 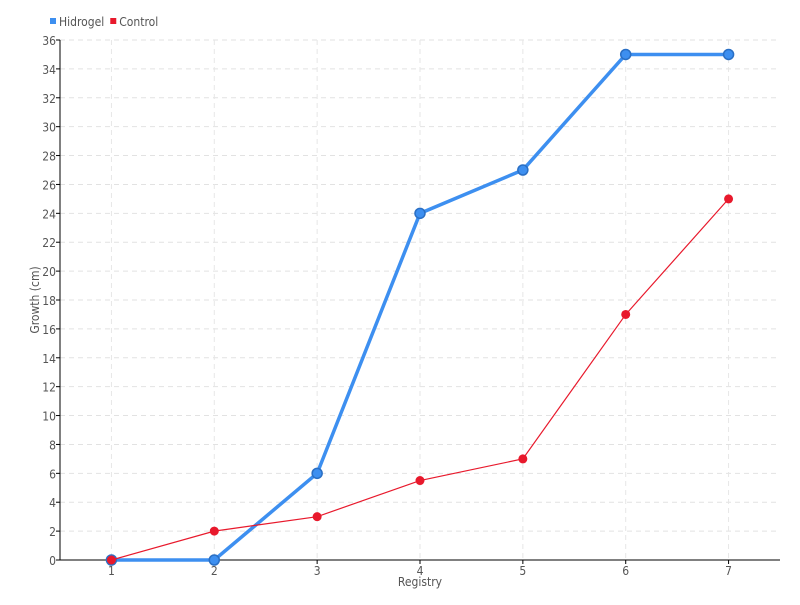 I want to click on x-tick-label: 5, so click(x=522, y=571).